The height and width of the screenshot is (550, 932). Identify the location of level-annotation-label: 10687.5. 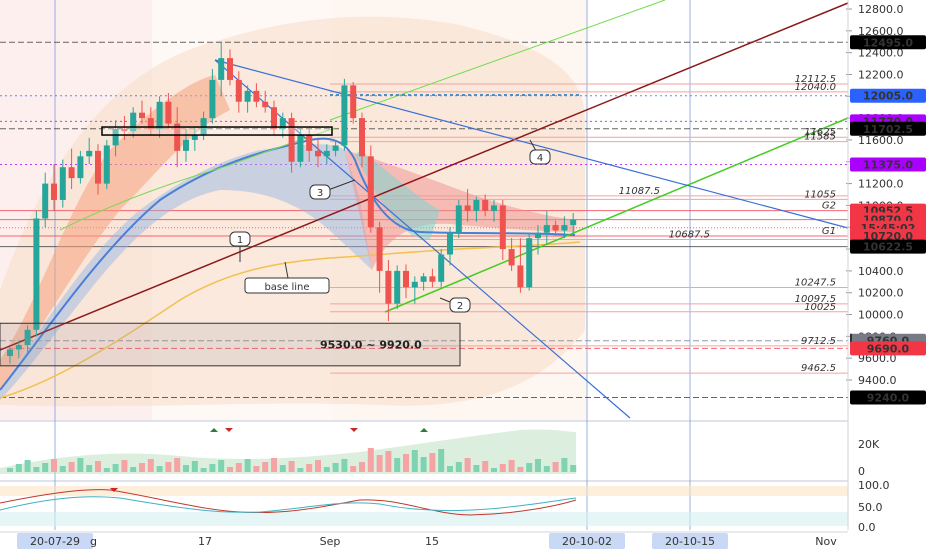
(689, 235).